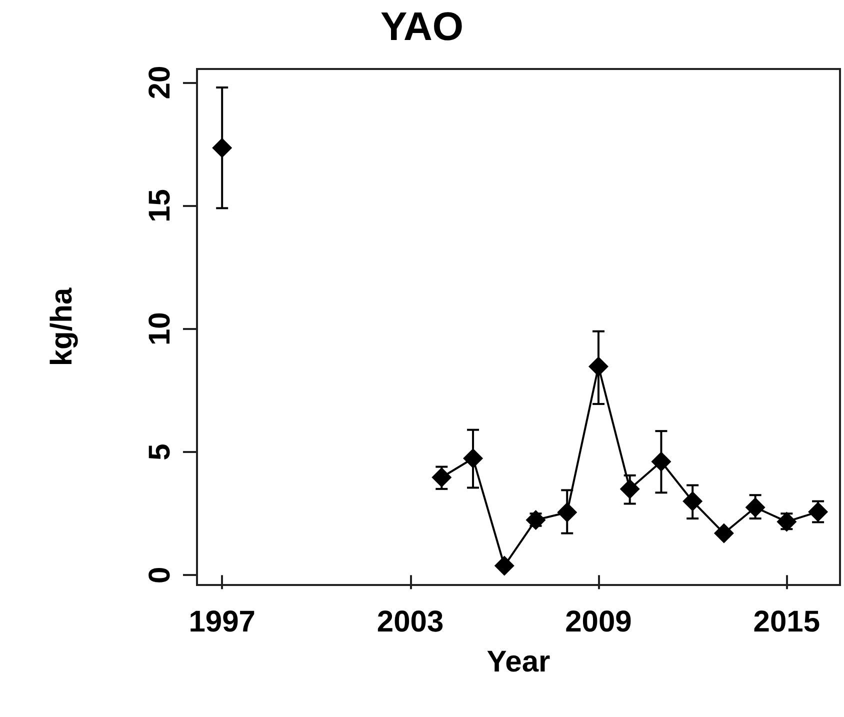  I want to click on y-axis-title: kg/ha, so click(62, 327).